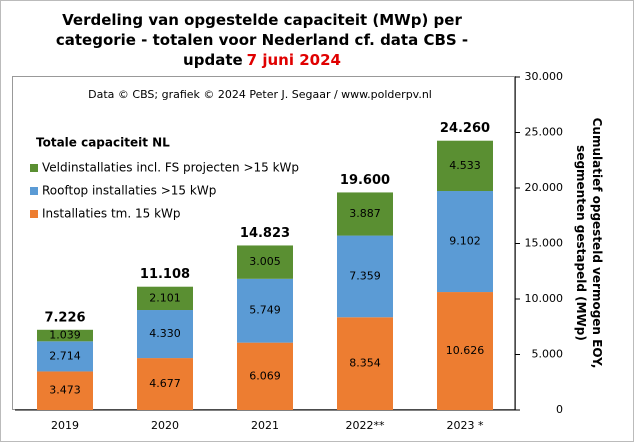 The image size is (634, 446). What do you see at coordinates (548, 354) in the screenshot?
I see `y-tick-label: 5.000` at bounding box center [548, 354].